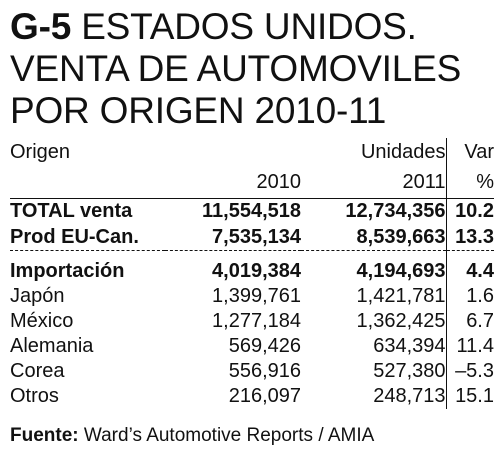 This screenshot has width=500, height=470. What do you see at coordinates (469, 211) in the screenshot?
I see `value-var: 10.2` at bounding box center [469, 211].